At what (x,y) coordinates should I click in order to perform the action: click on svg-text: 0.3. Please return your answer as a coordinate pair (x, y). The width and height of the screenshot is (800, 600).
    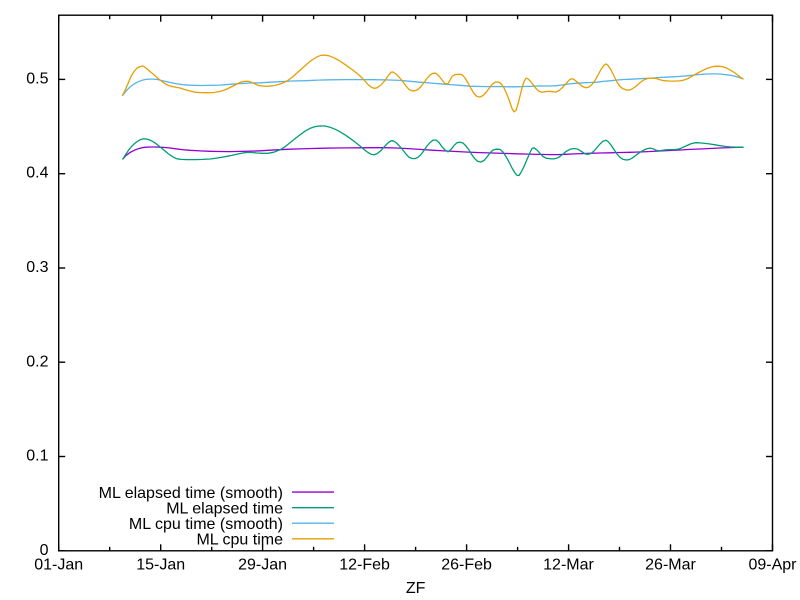
    Looking at the image, I should click on (37, 267).